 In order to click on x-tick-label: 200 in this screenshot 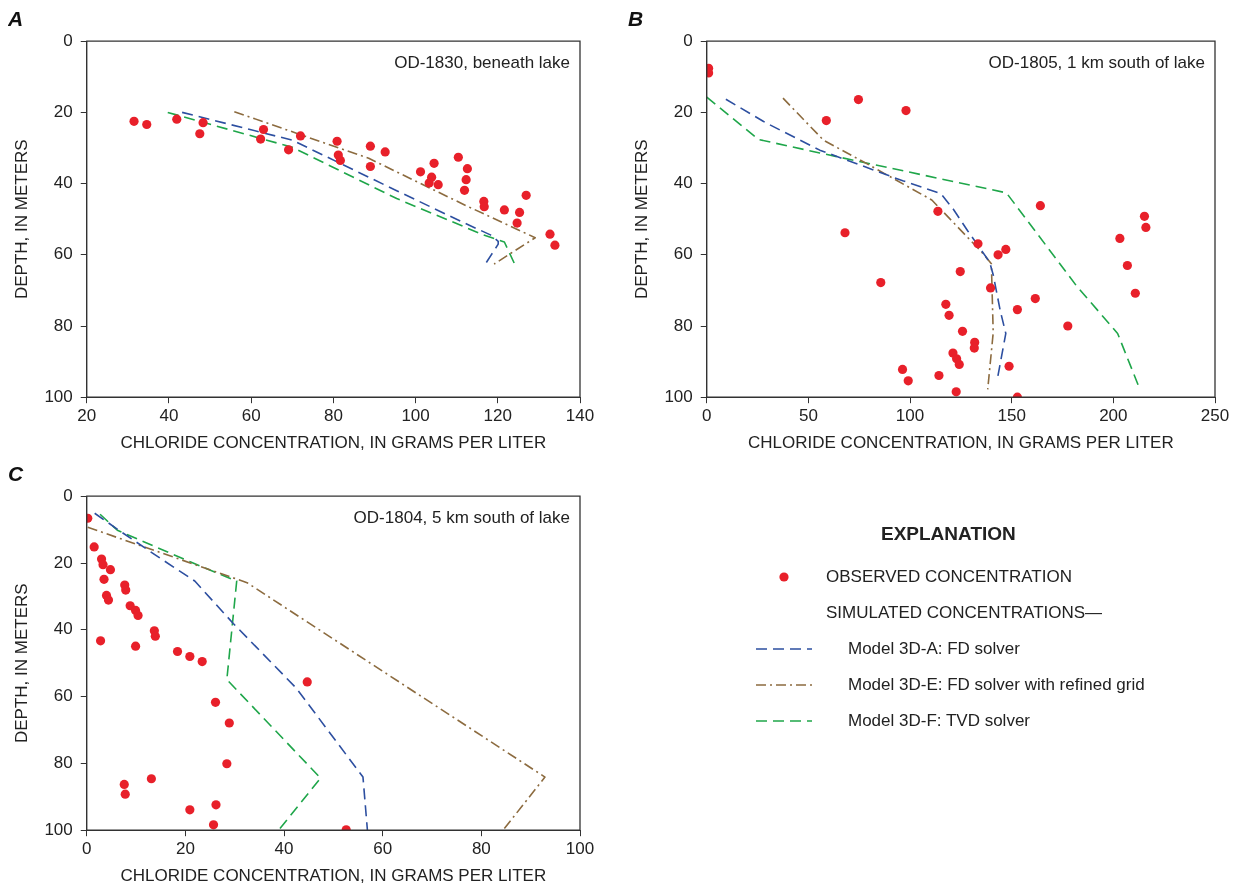, I will do `click(1113, 416)`.